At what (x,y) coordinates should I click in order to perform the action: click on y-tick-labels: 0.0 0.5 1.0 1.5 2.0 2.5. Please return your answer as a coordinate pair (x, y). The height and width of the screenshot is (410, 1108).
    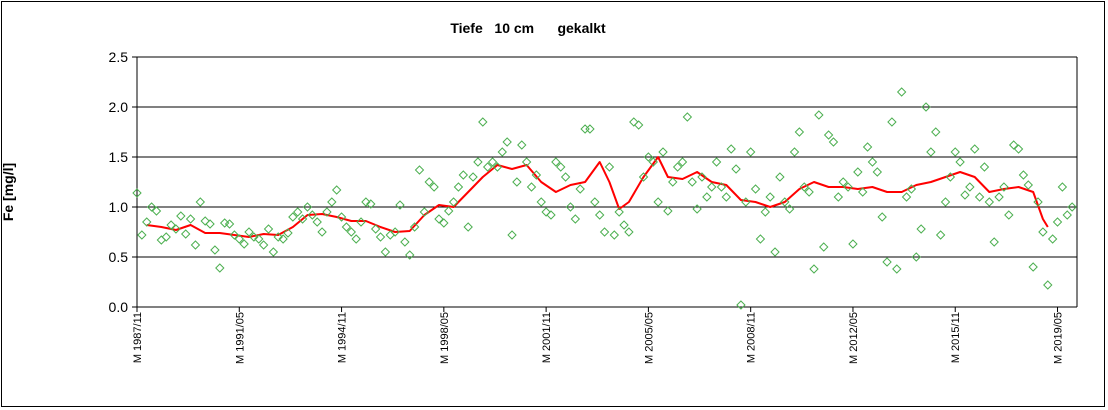
    Looking at the image, I should click on (119, 182).